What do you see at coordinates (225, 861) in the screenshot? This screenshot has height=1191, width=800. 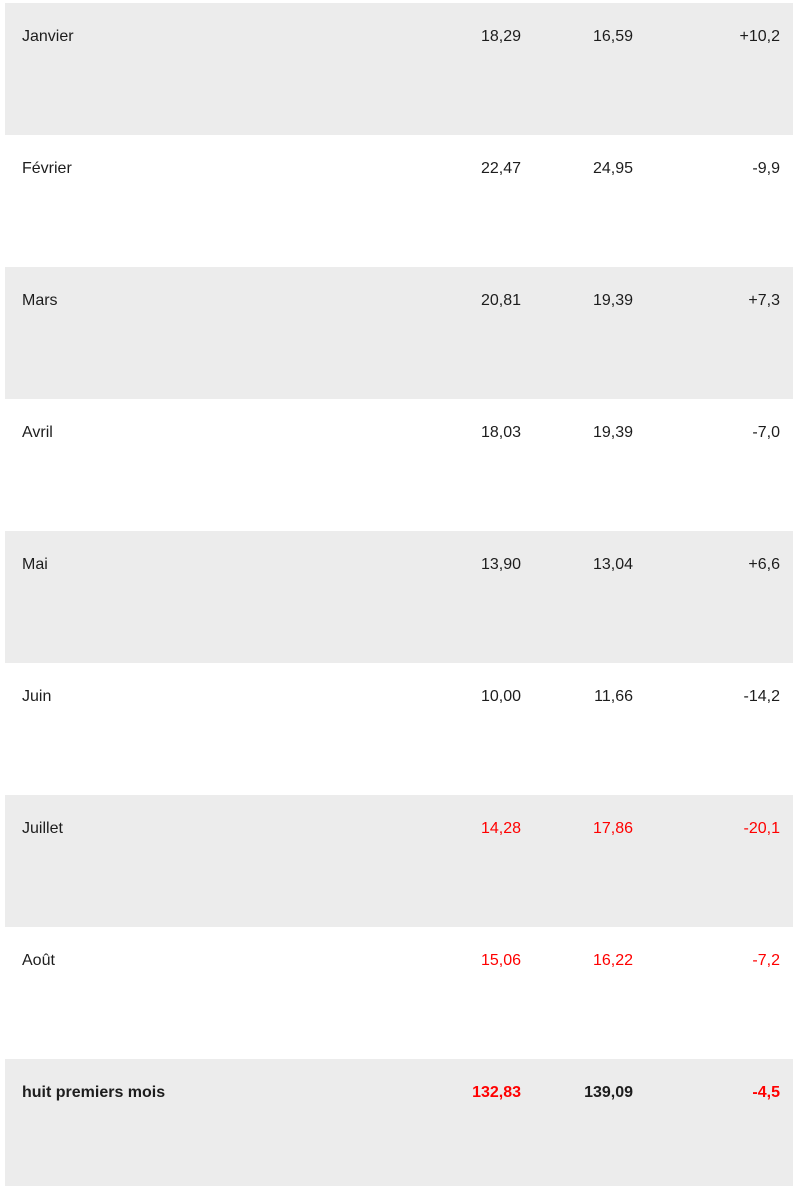 I see `month-cell: Juillet` at bounding box center [225, 861].